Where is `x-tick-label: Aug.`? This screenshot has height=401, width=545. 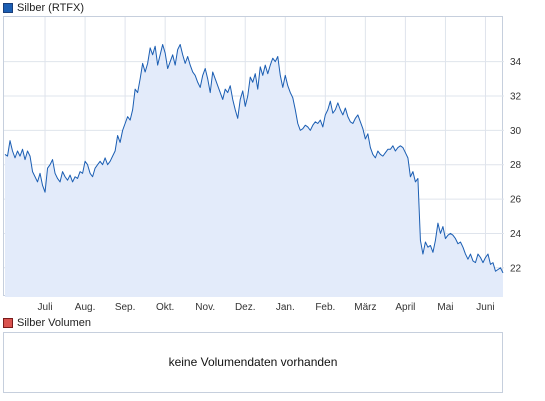 x-tick-label: Aug. is located at coordinates (85, 307).